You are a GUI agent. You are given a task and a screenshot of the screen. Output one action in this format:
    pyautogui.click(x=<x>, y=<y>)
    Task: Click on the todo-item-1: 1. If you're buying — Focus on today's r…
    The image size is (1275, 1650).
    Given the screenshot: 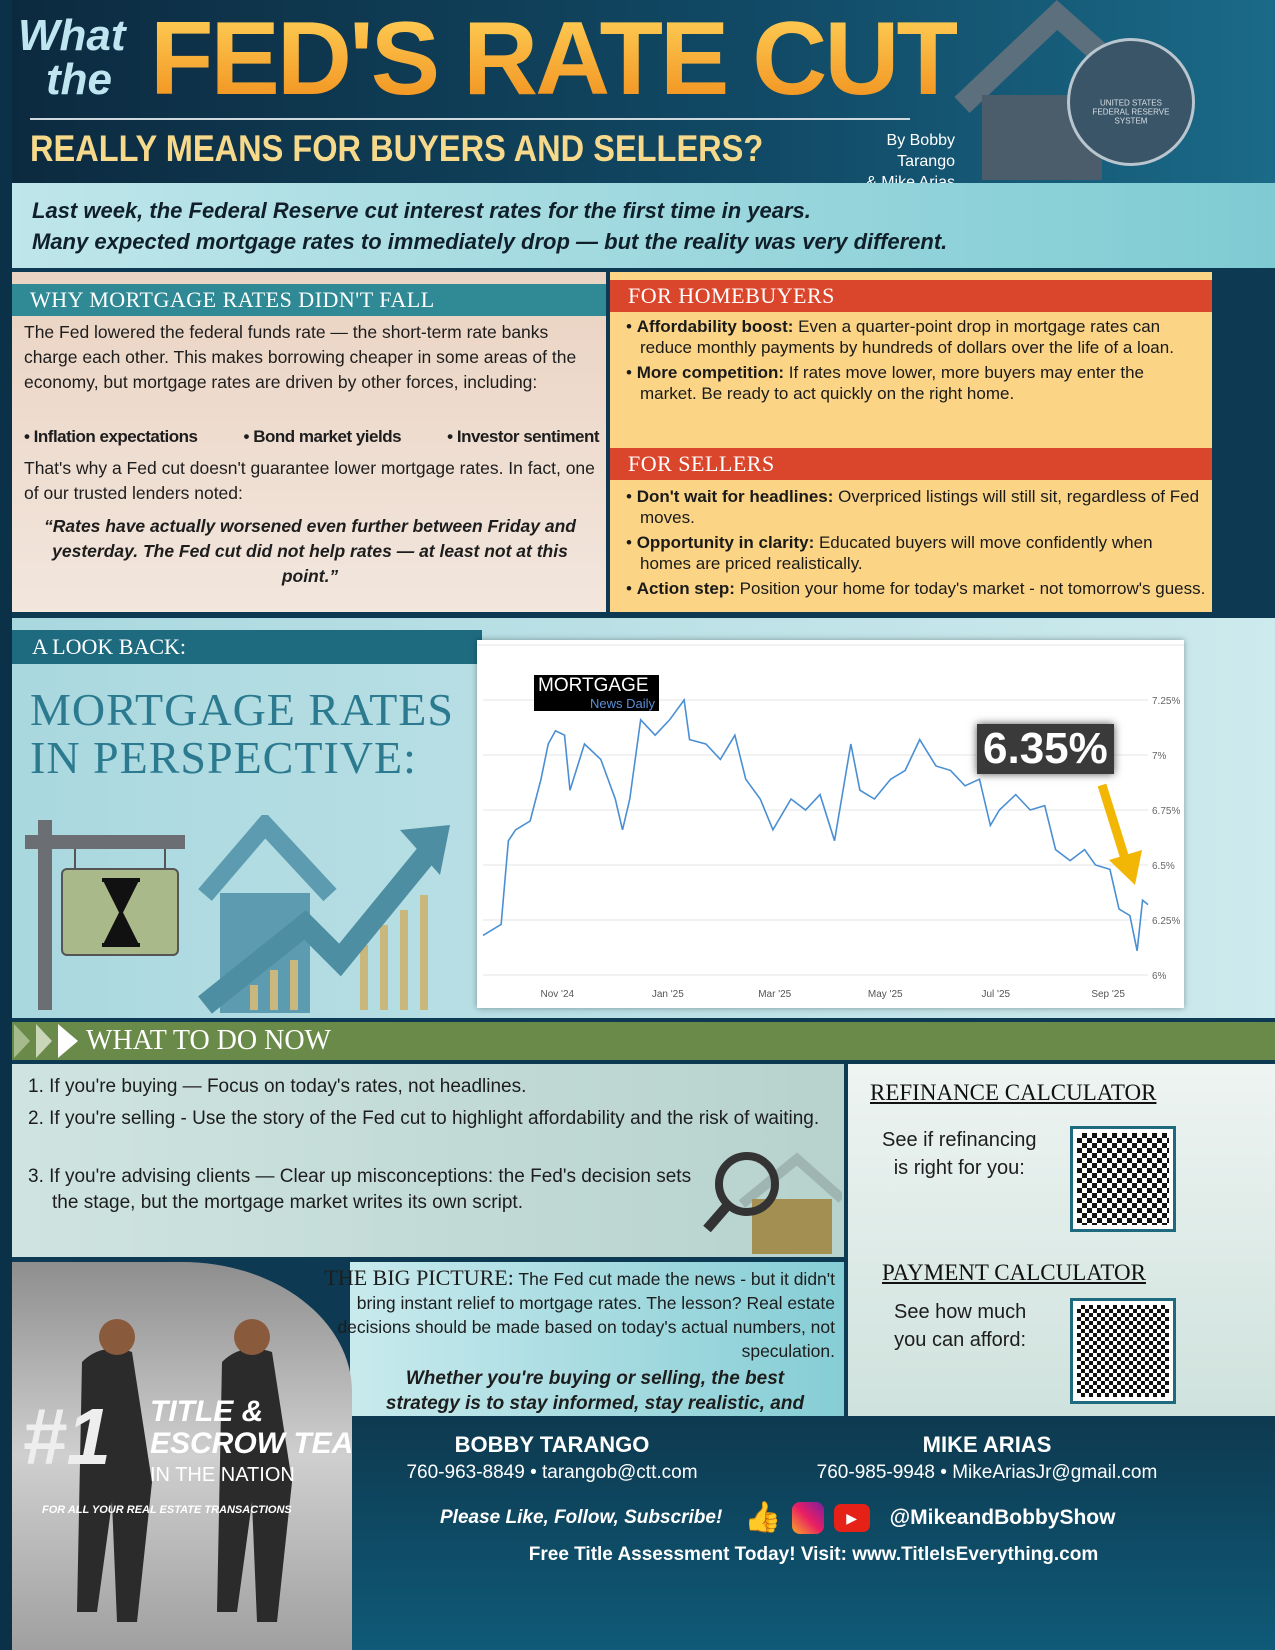 What is the action you would take?
    pyautogui.click(x=277, y=1086)
    